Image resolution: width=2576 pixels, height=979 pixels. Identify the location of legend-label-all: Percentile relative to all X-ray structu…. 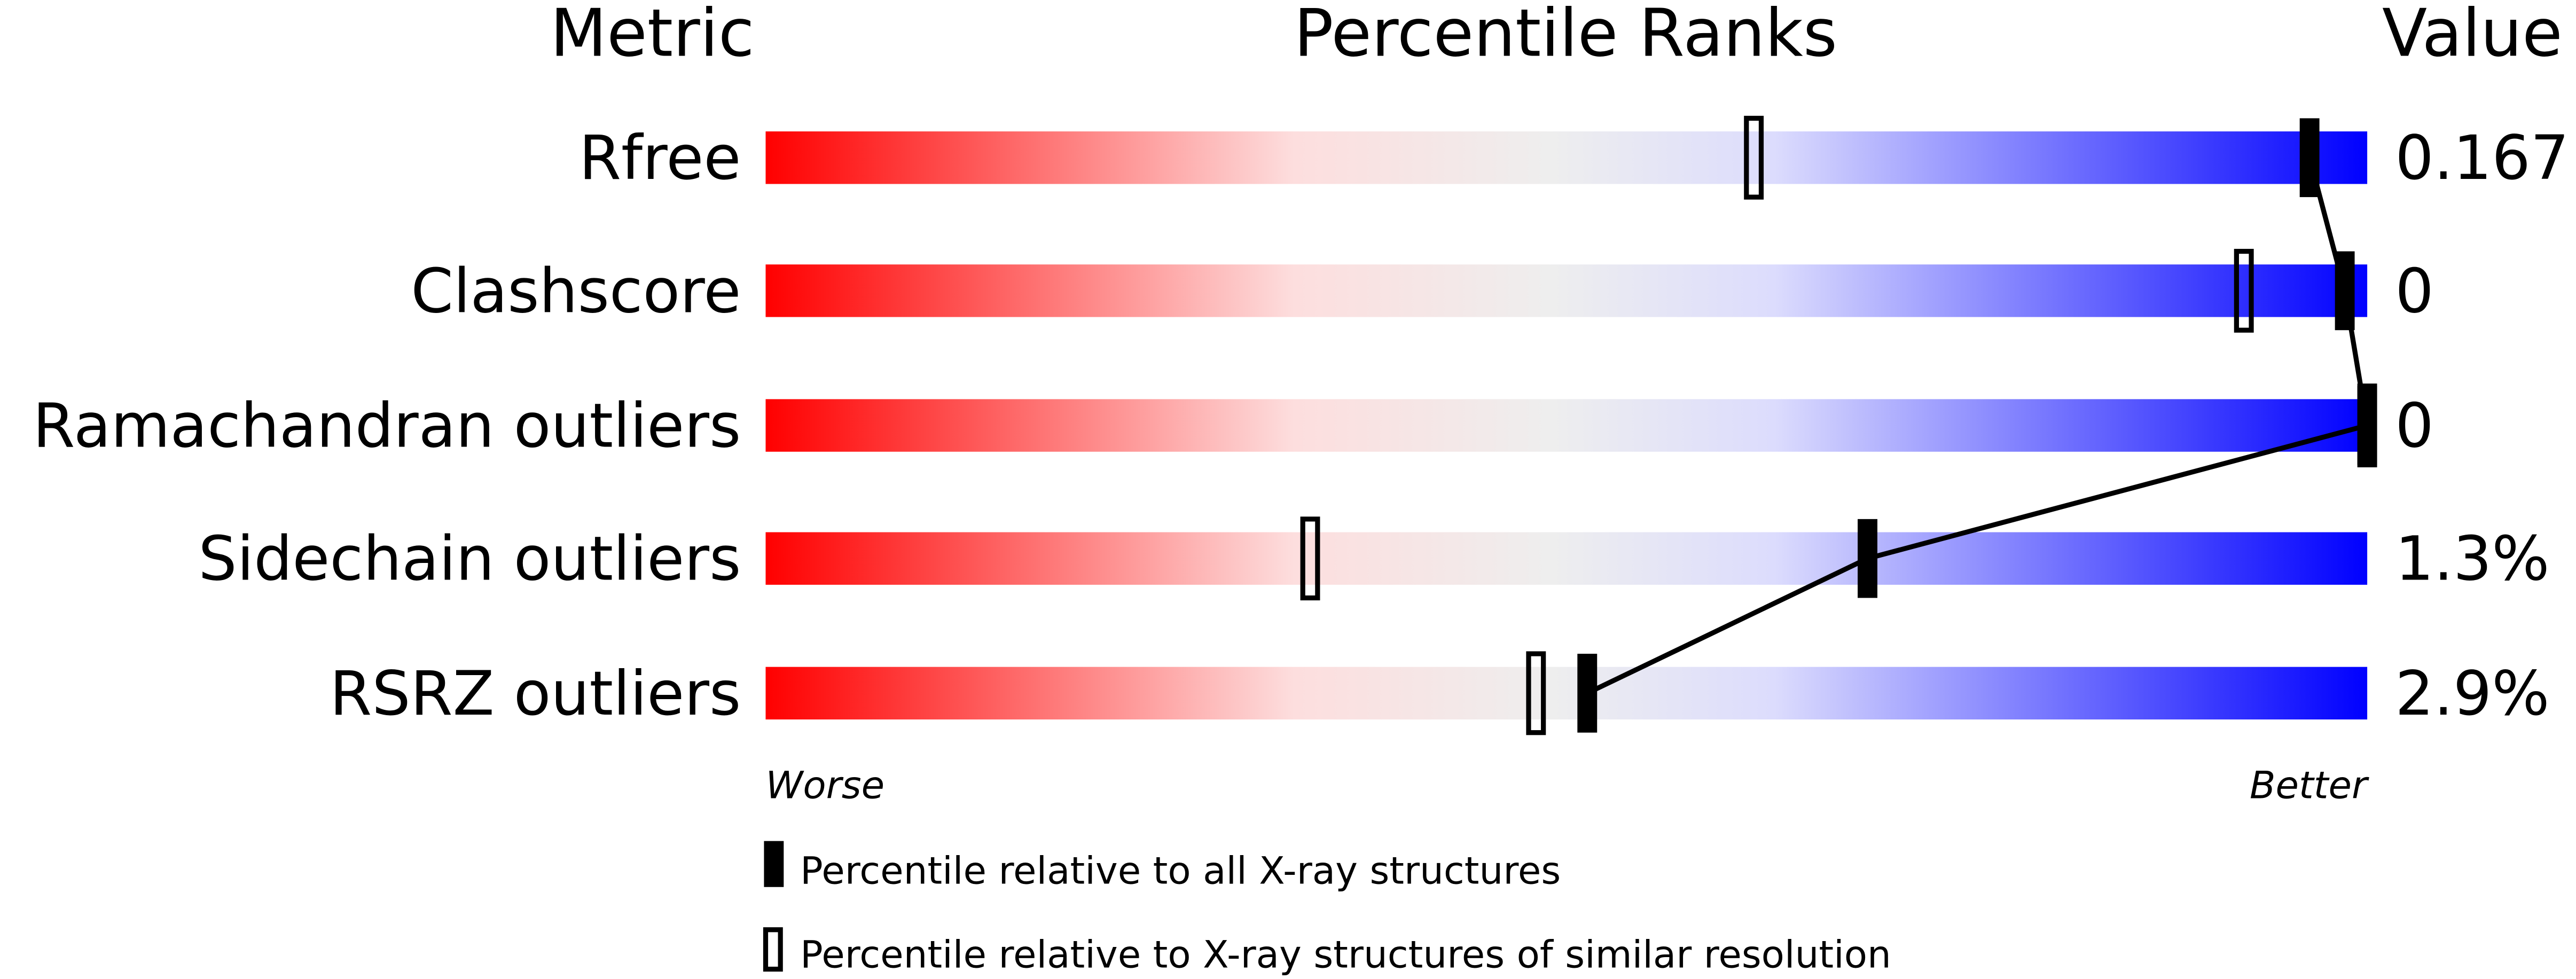
(1180, 871).